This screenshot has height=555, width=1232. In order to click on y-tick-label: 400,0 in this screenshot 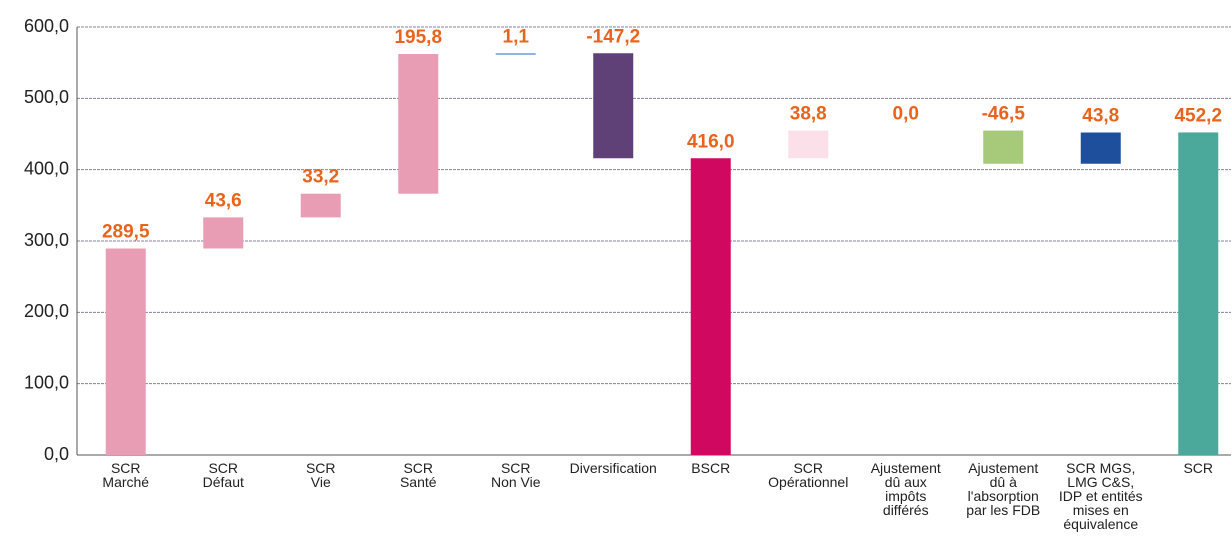, I will do `click(46, 168)`.